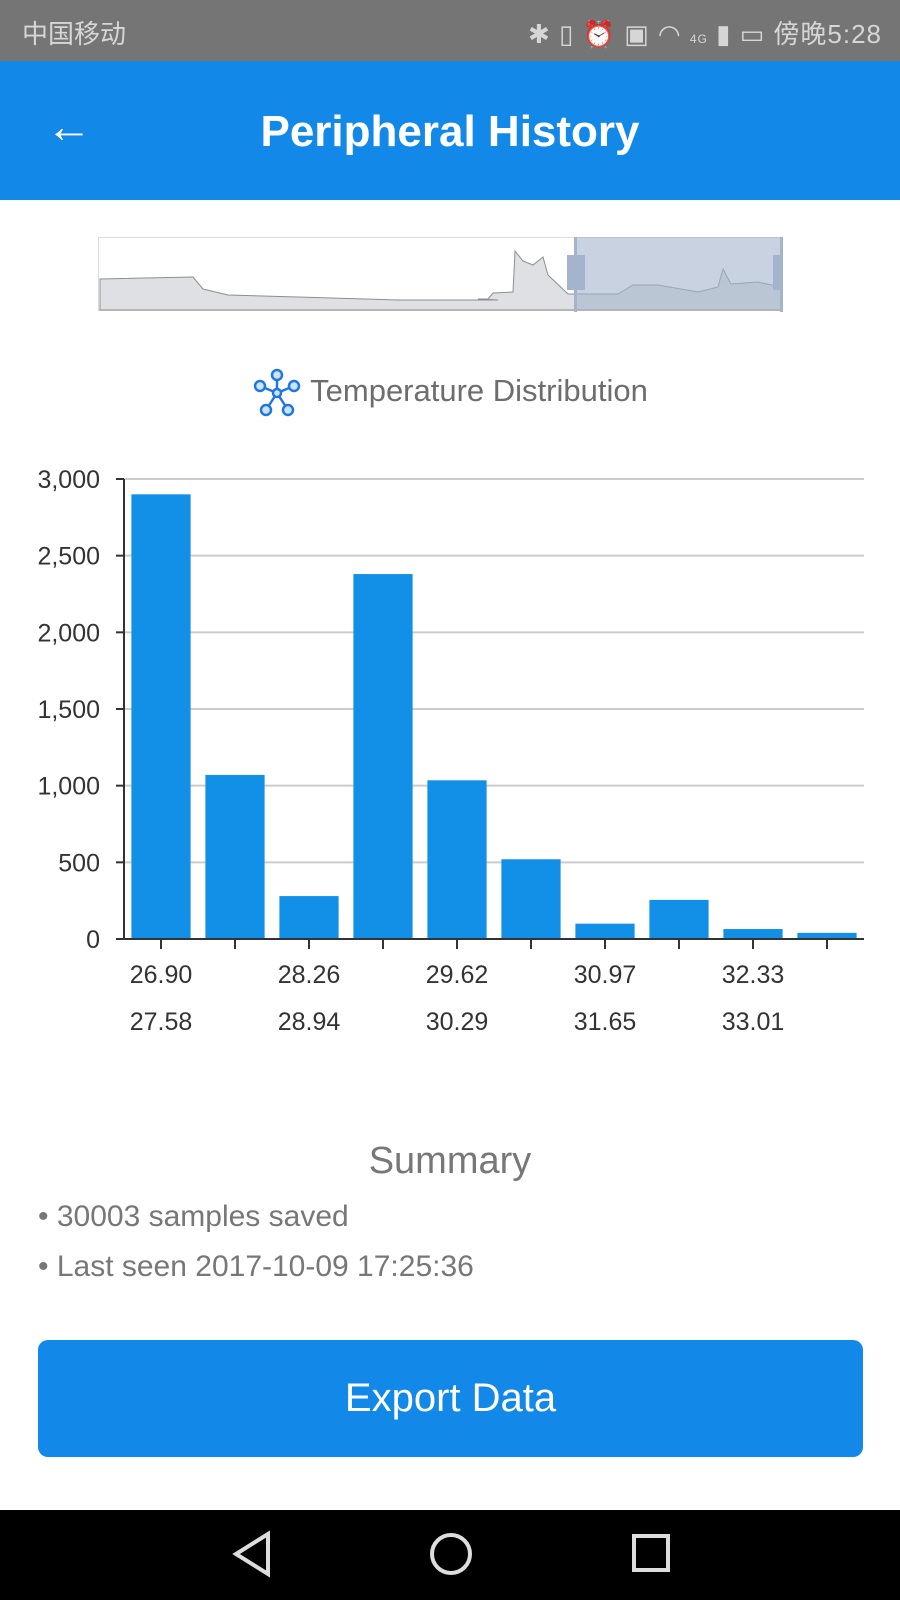  What do you see at coordinates (450, 30) in the screenshot?
I see `status-bar: 中国移动 ✱ ▯ ⏰ ▣ ◠ 4G ▮ ▭ 傍晚5:28` at bounding box center [450, 30].